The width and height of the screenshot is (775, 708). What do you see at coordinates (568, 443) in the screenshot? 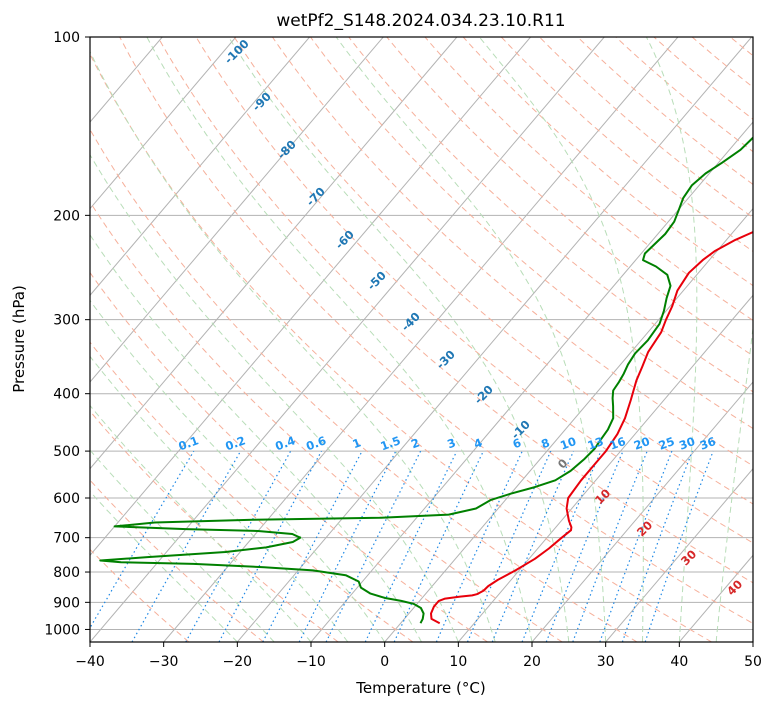
I see `mixing-ratio-label: 10` at bounding box center [568, 443].